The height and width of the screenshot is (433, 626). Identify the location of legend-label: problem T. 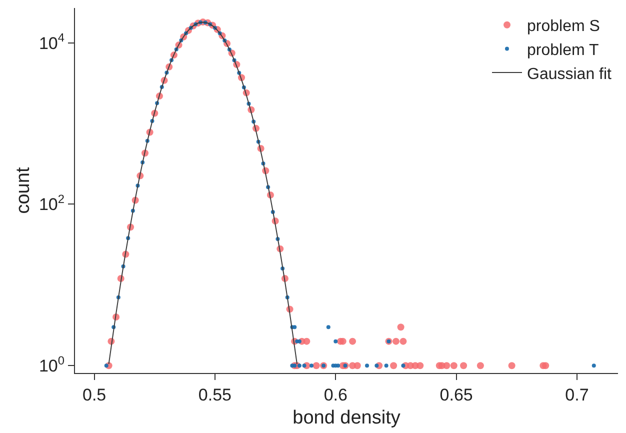
(563, 50).